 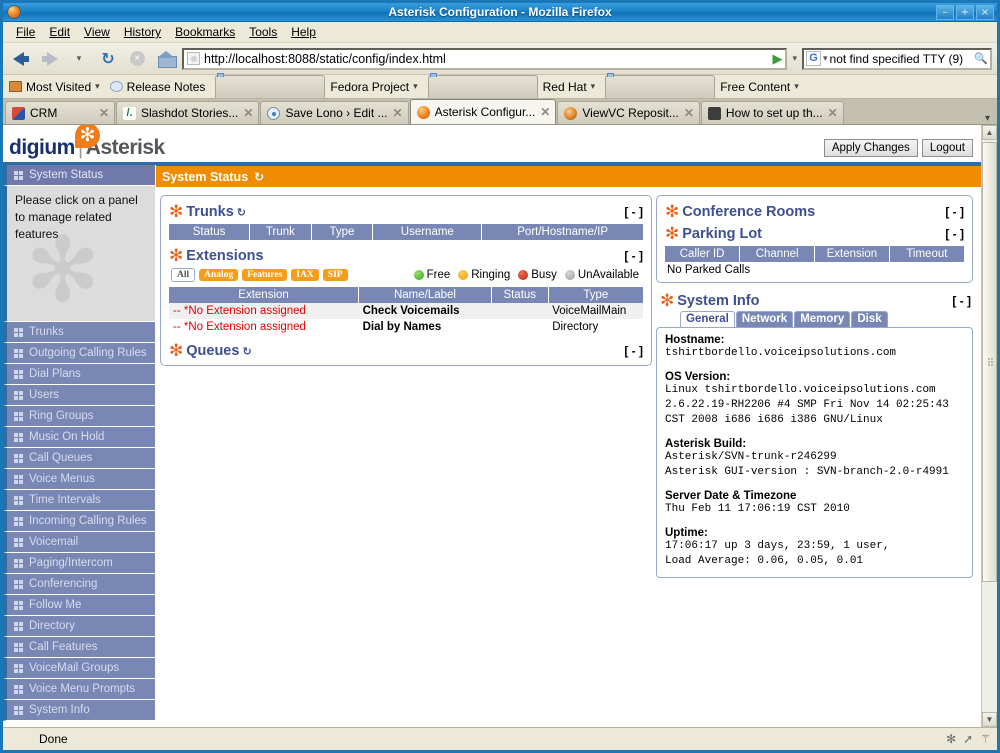 I want to click on adblock-icon: ➚, so click(x=968, y=739).